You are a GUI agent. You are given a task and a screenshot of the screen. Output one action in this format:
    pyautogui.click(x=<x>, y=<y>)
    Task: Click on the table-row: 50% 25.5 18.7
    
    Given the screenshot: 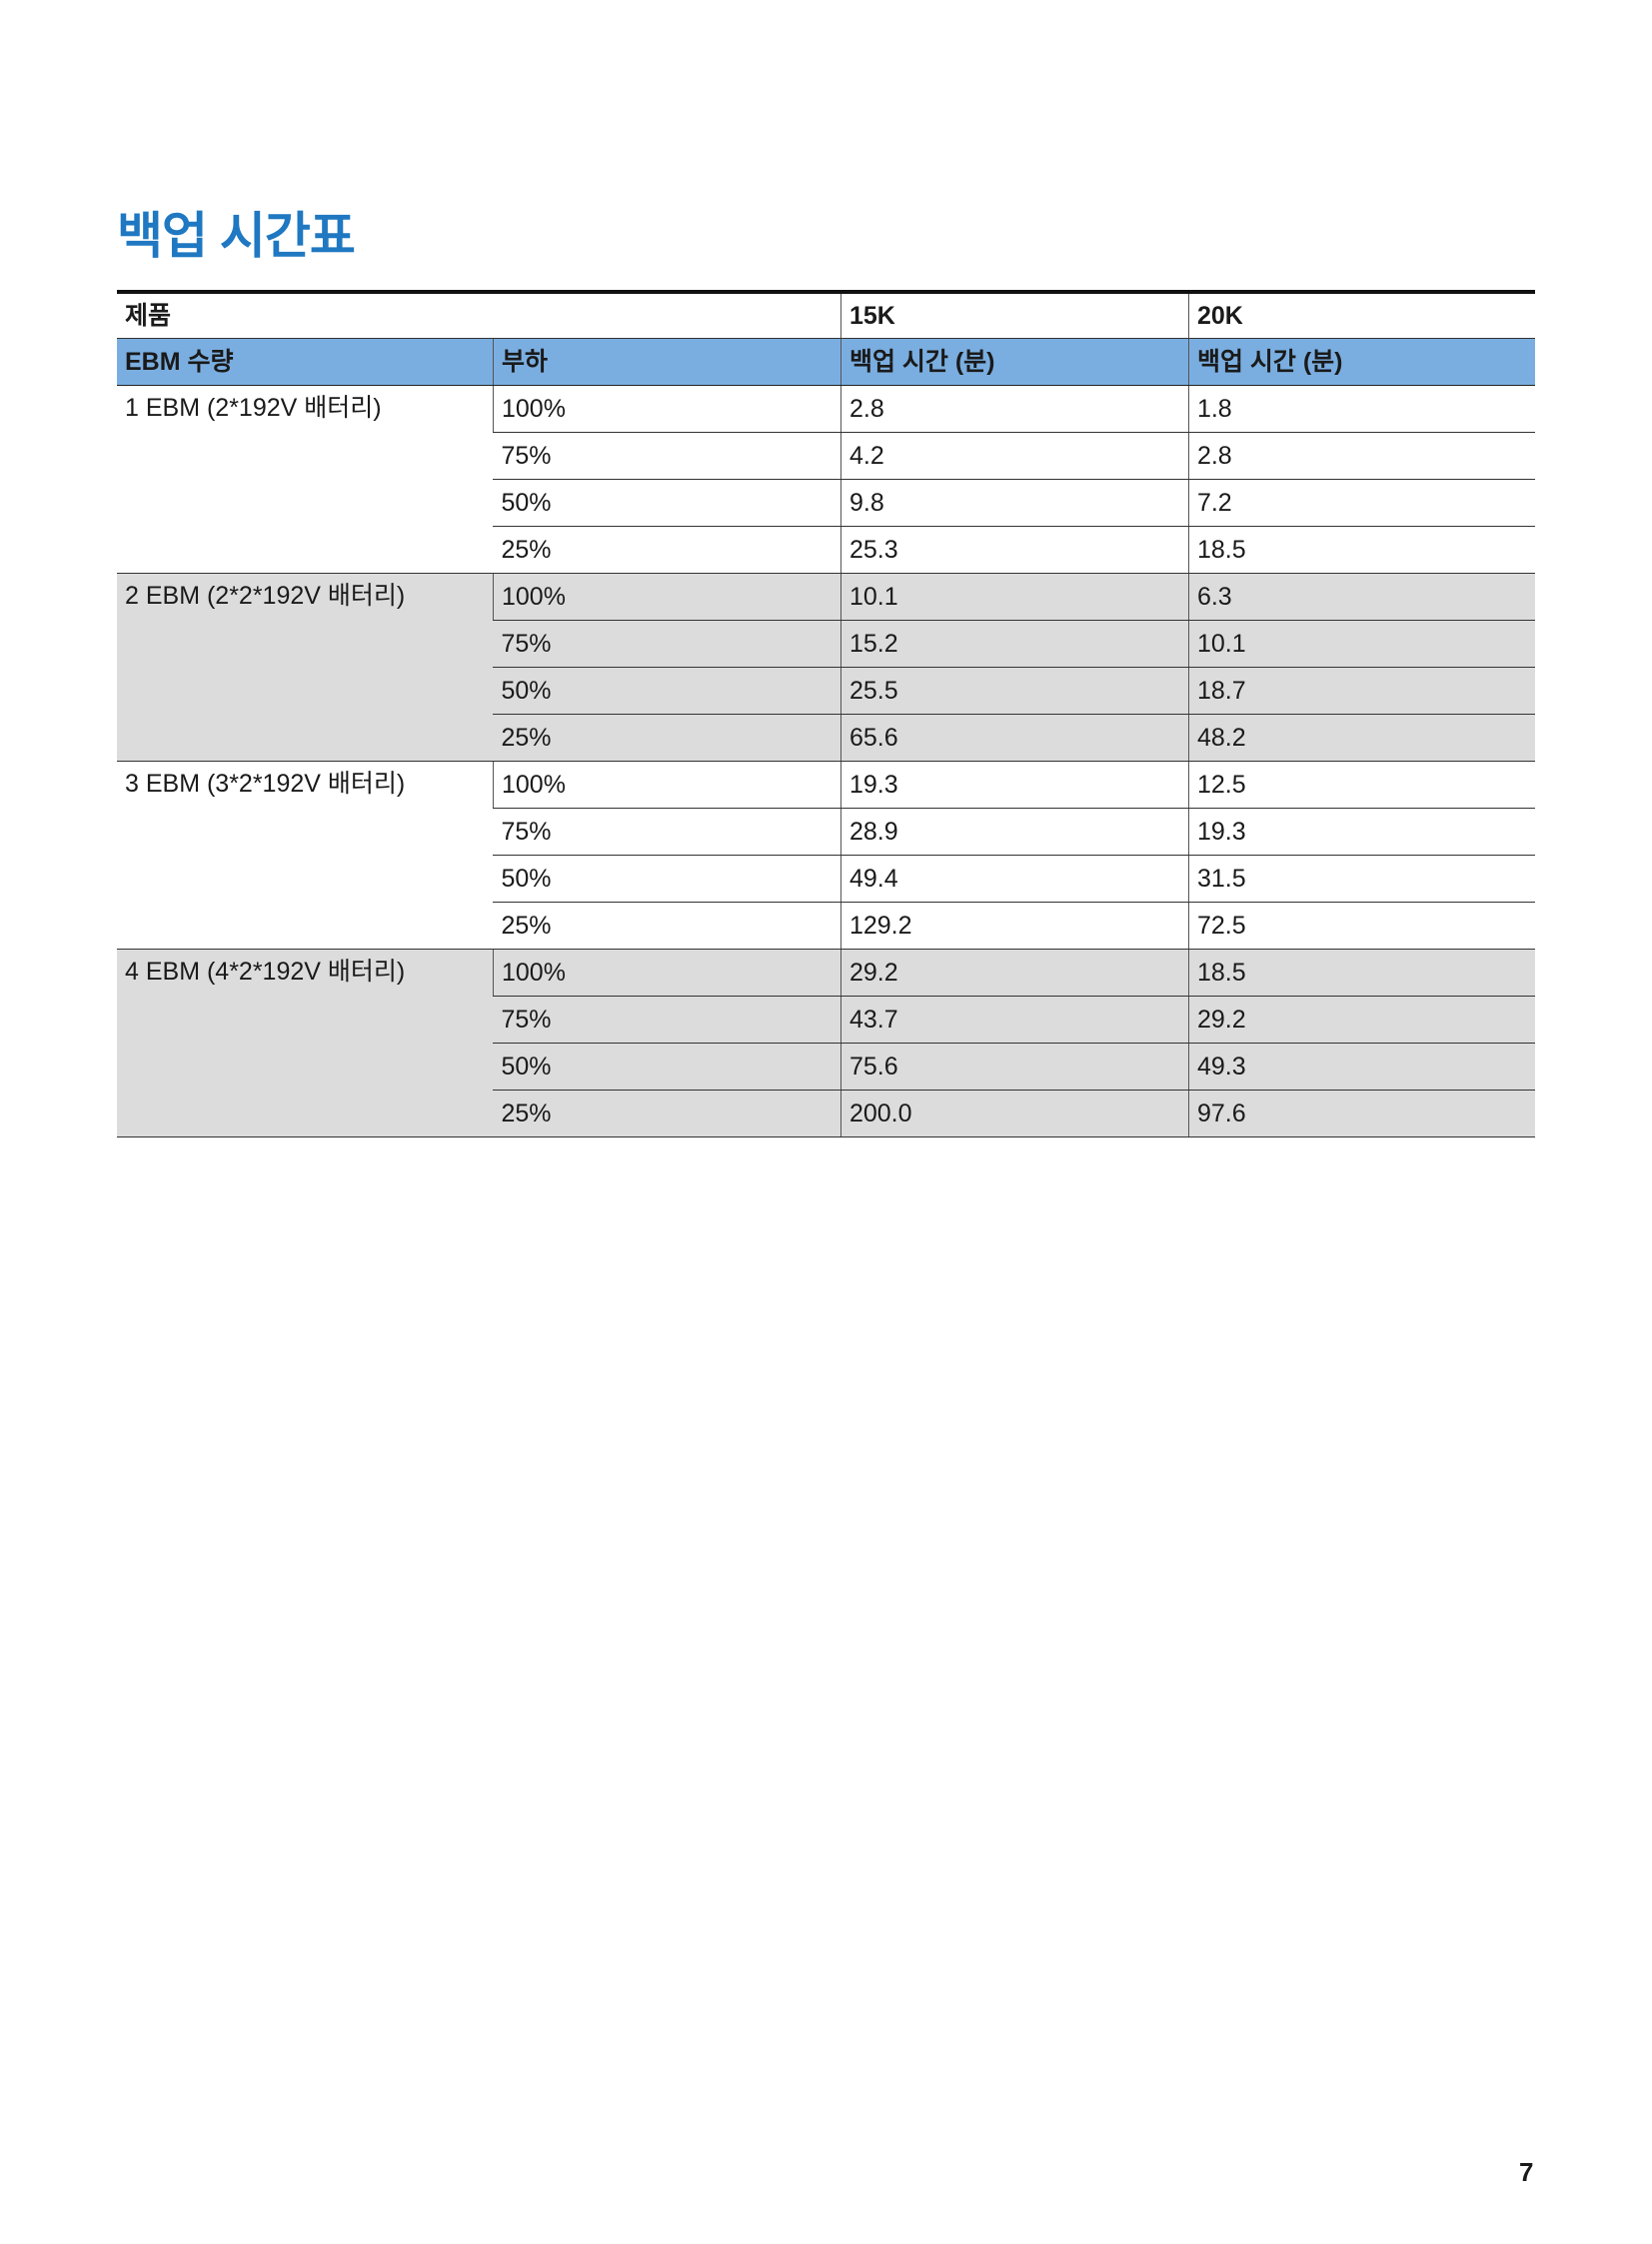 What is the action you would take?
    pyautogui.click(x=826, y=691)
    